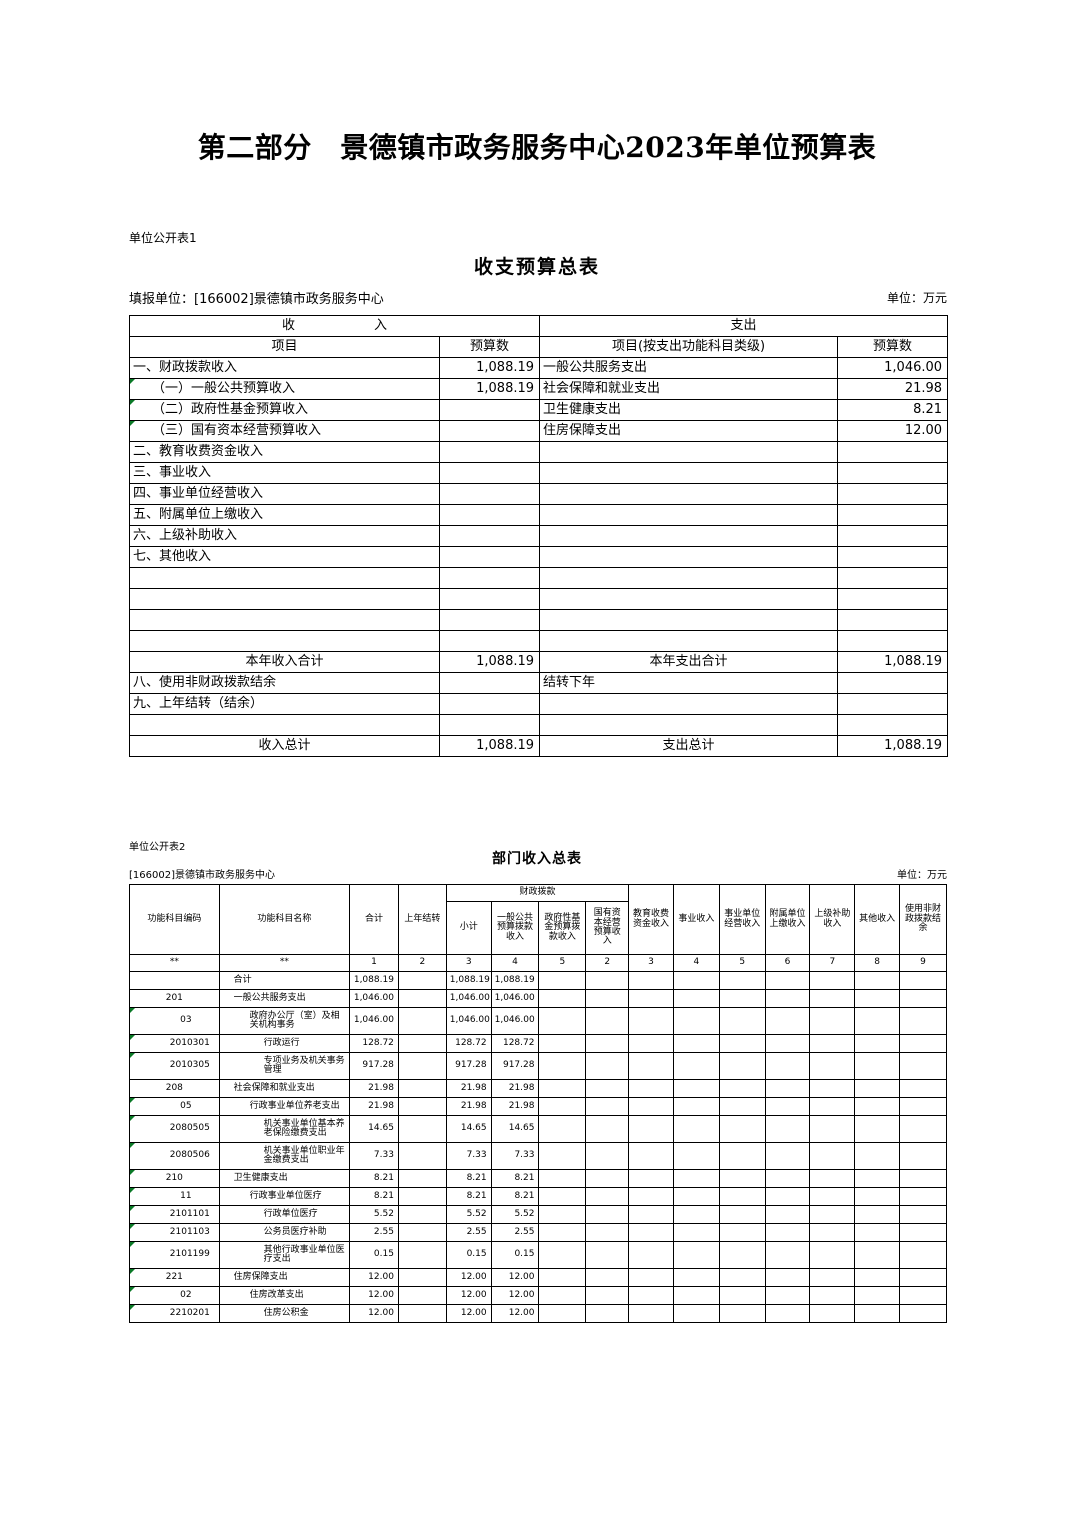 The width and height of the screenshot is (1074, 1520). I want to click on sheet1-unit-label: 单位：万元, so click(916, 298).